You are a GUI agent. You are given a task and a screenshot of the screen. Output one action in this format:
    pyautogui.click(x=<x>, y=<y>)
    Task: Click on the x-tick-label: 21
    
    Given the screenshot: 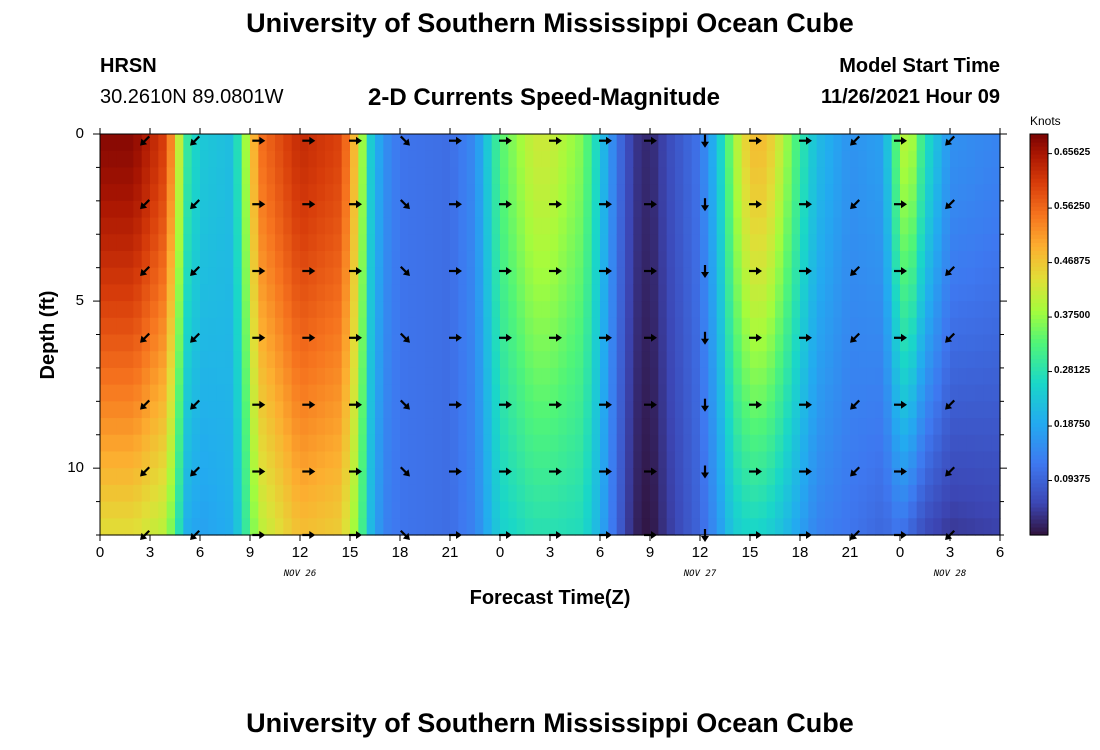 What is the action you would take?
    pyautogui.click(x=850, y=552)
    